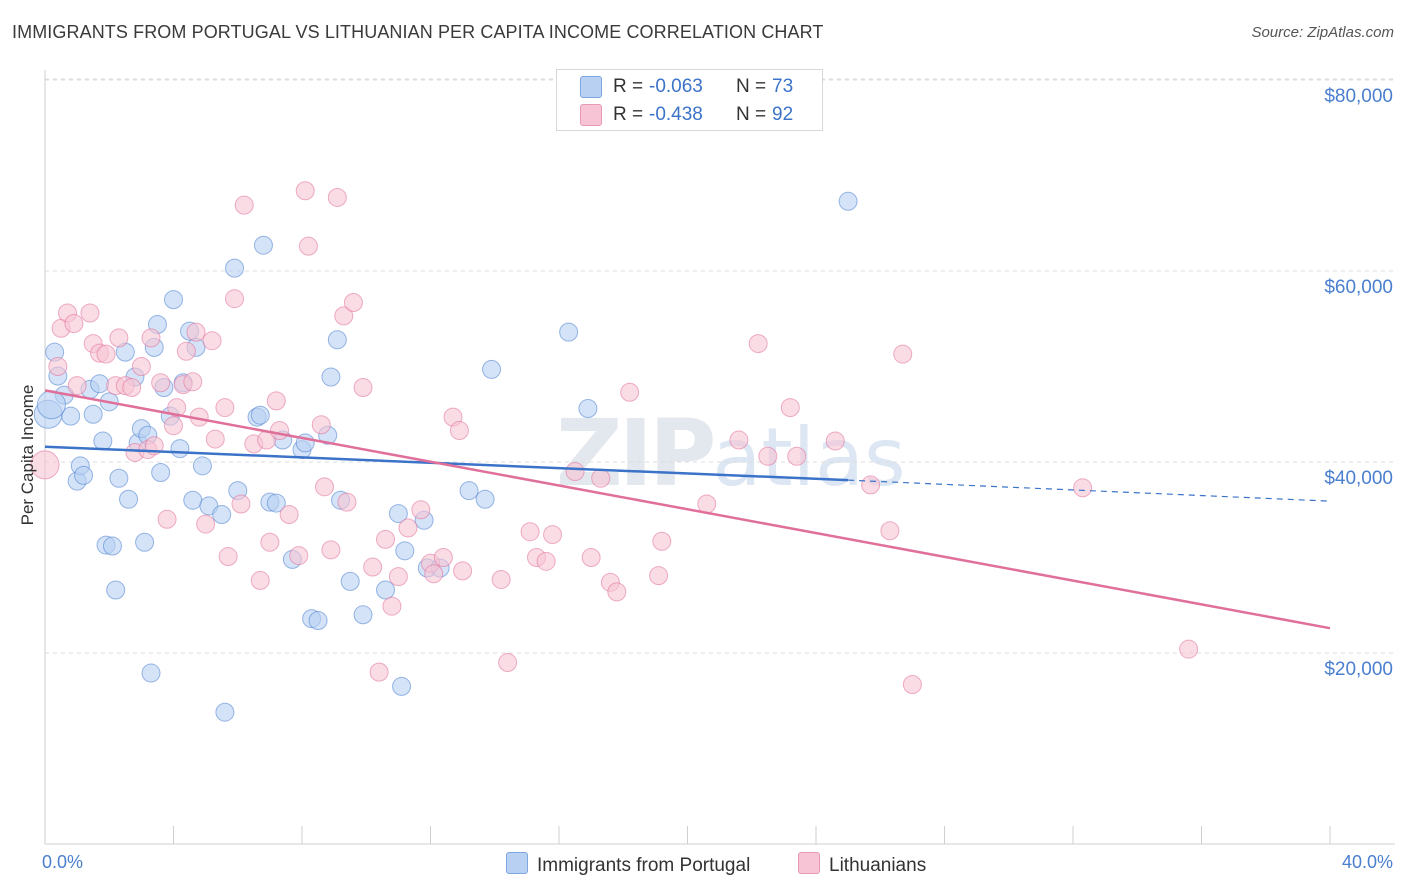 This screenshot has width=1406, height=892. Describe the element at coordinates (878, 865) in the screenshot. I see `legend-label: Lithuanians` at that location.